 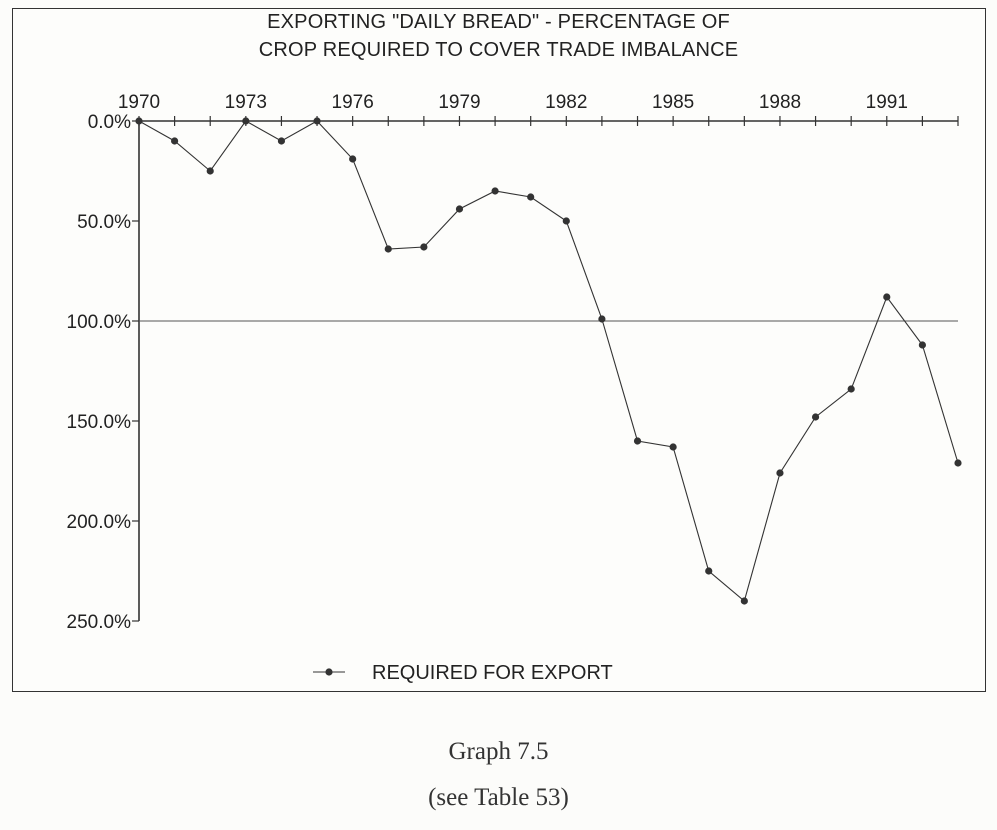 I want to click on x-tick-label: 1973, so click(x=246, y=102).